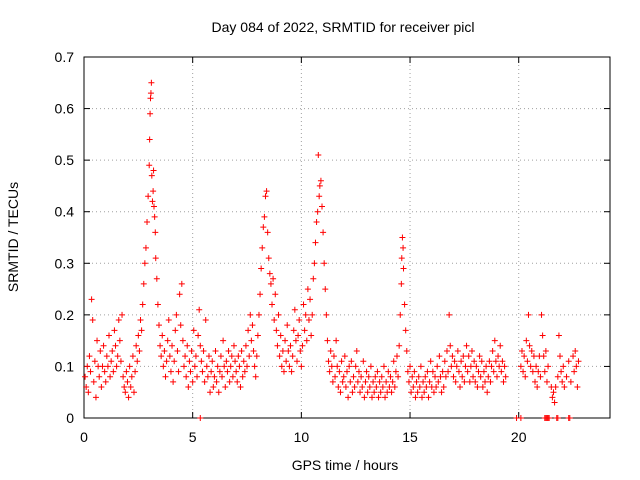  Describe the element at coordinates (65, 160) in the screenshot. I see `y-tick-label: 0.5` at that location.